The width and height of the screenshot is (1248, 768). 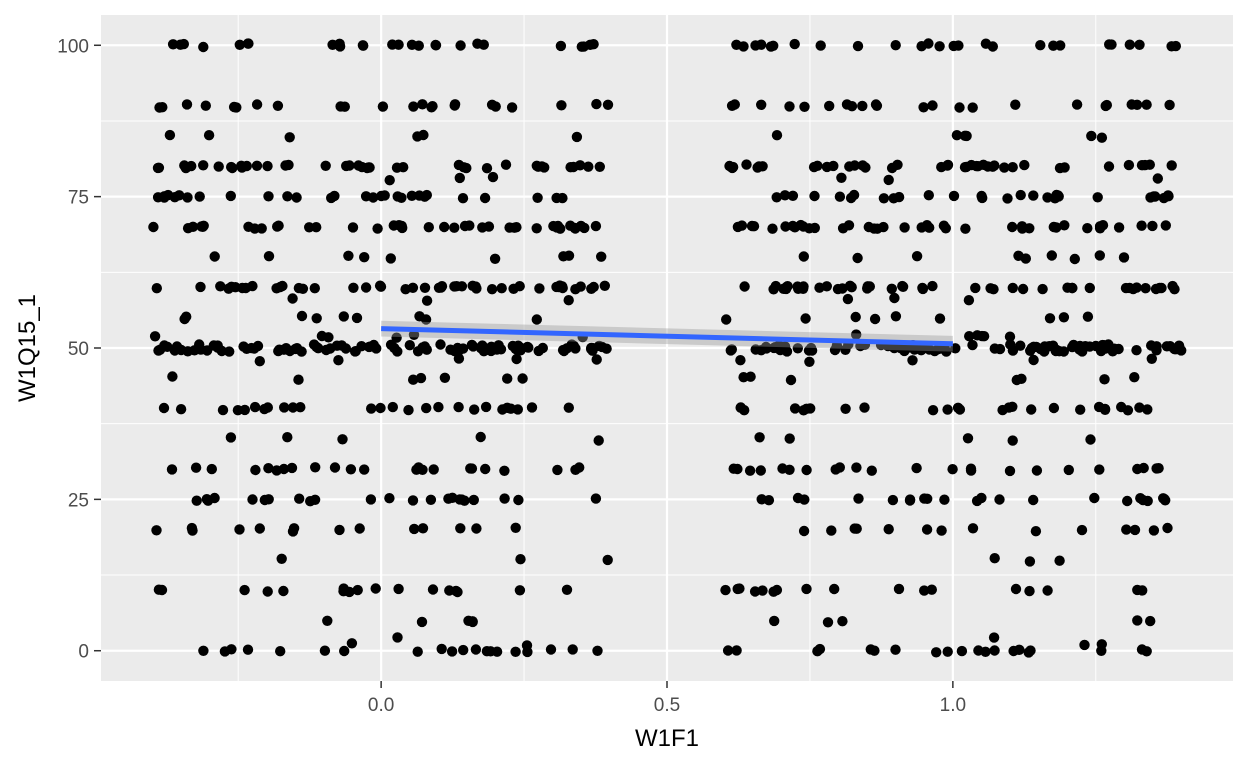 What do you see at coordinates (667, 336) in the screenshot?
I see `smooth-line` at bounding box center [667, 336].